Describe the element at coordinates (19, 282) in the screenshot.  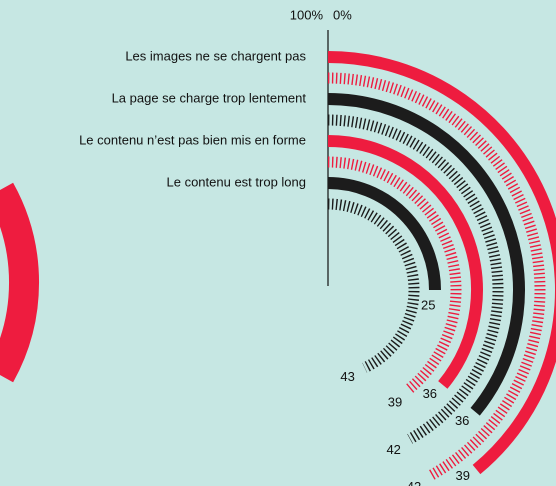
I see `decorative-arc` at that location.